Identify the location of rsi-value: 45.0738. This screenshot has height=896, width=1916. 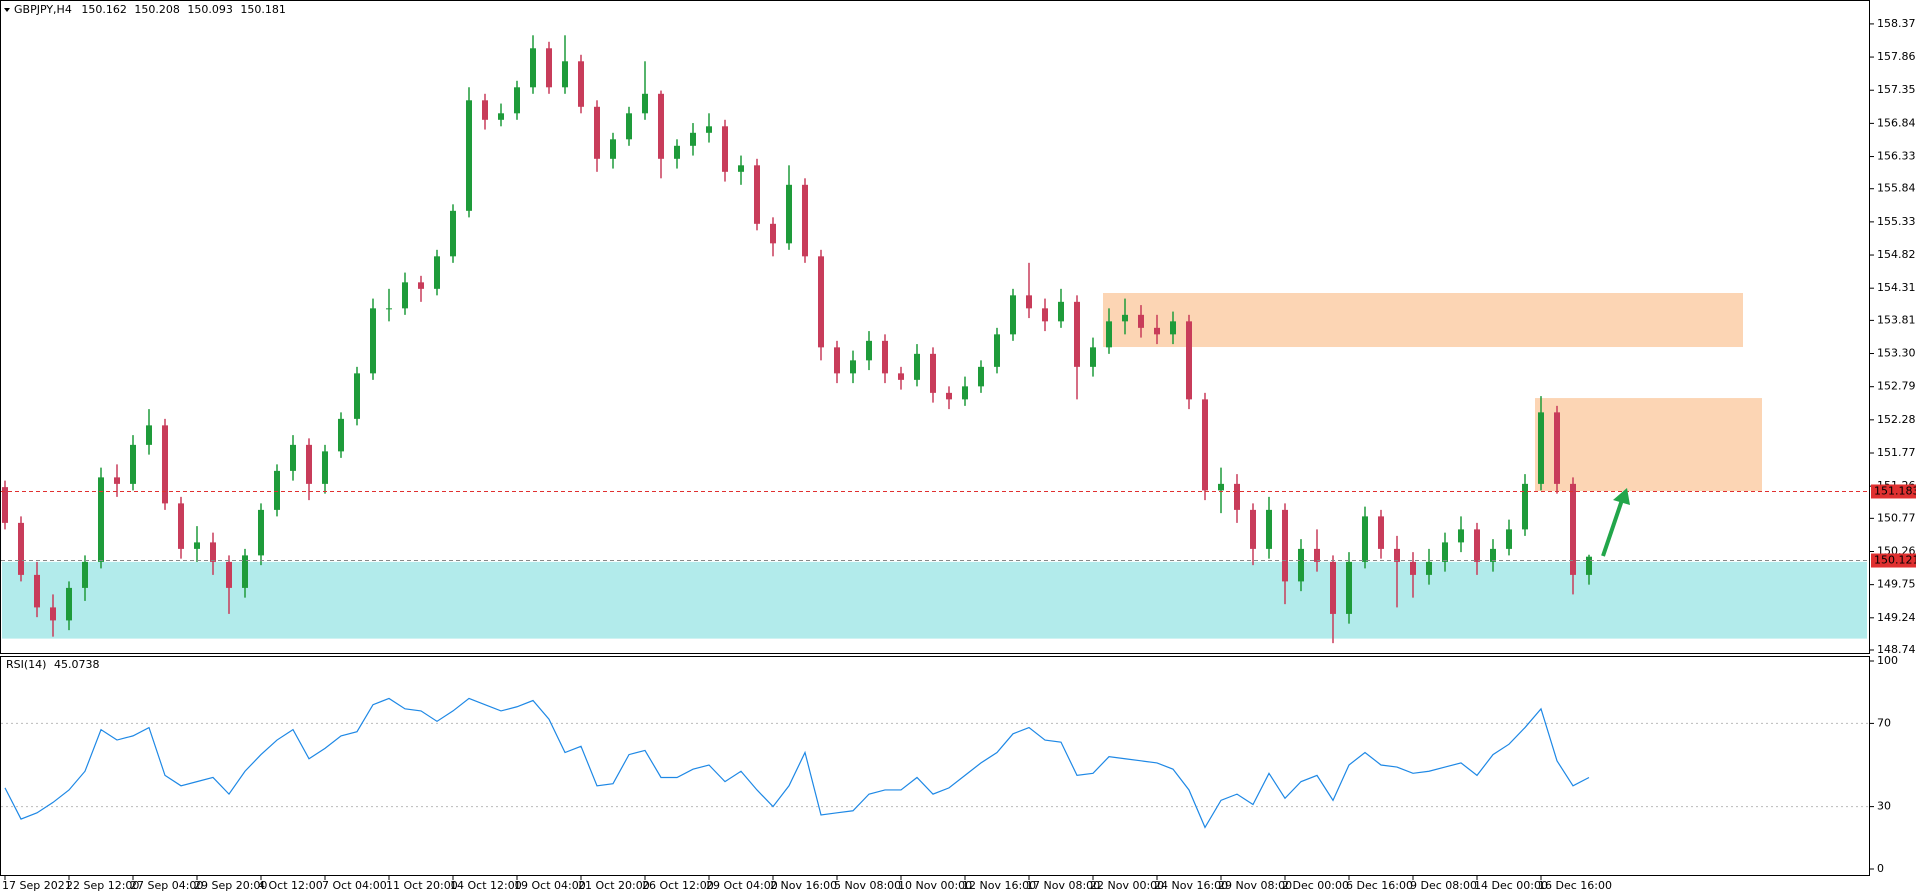
(77, 664).